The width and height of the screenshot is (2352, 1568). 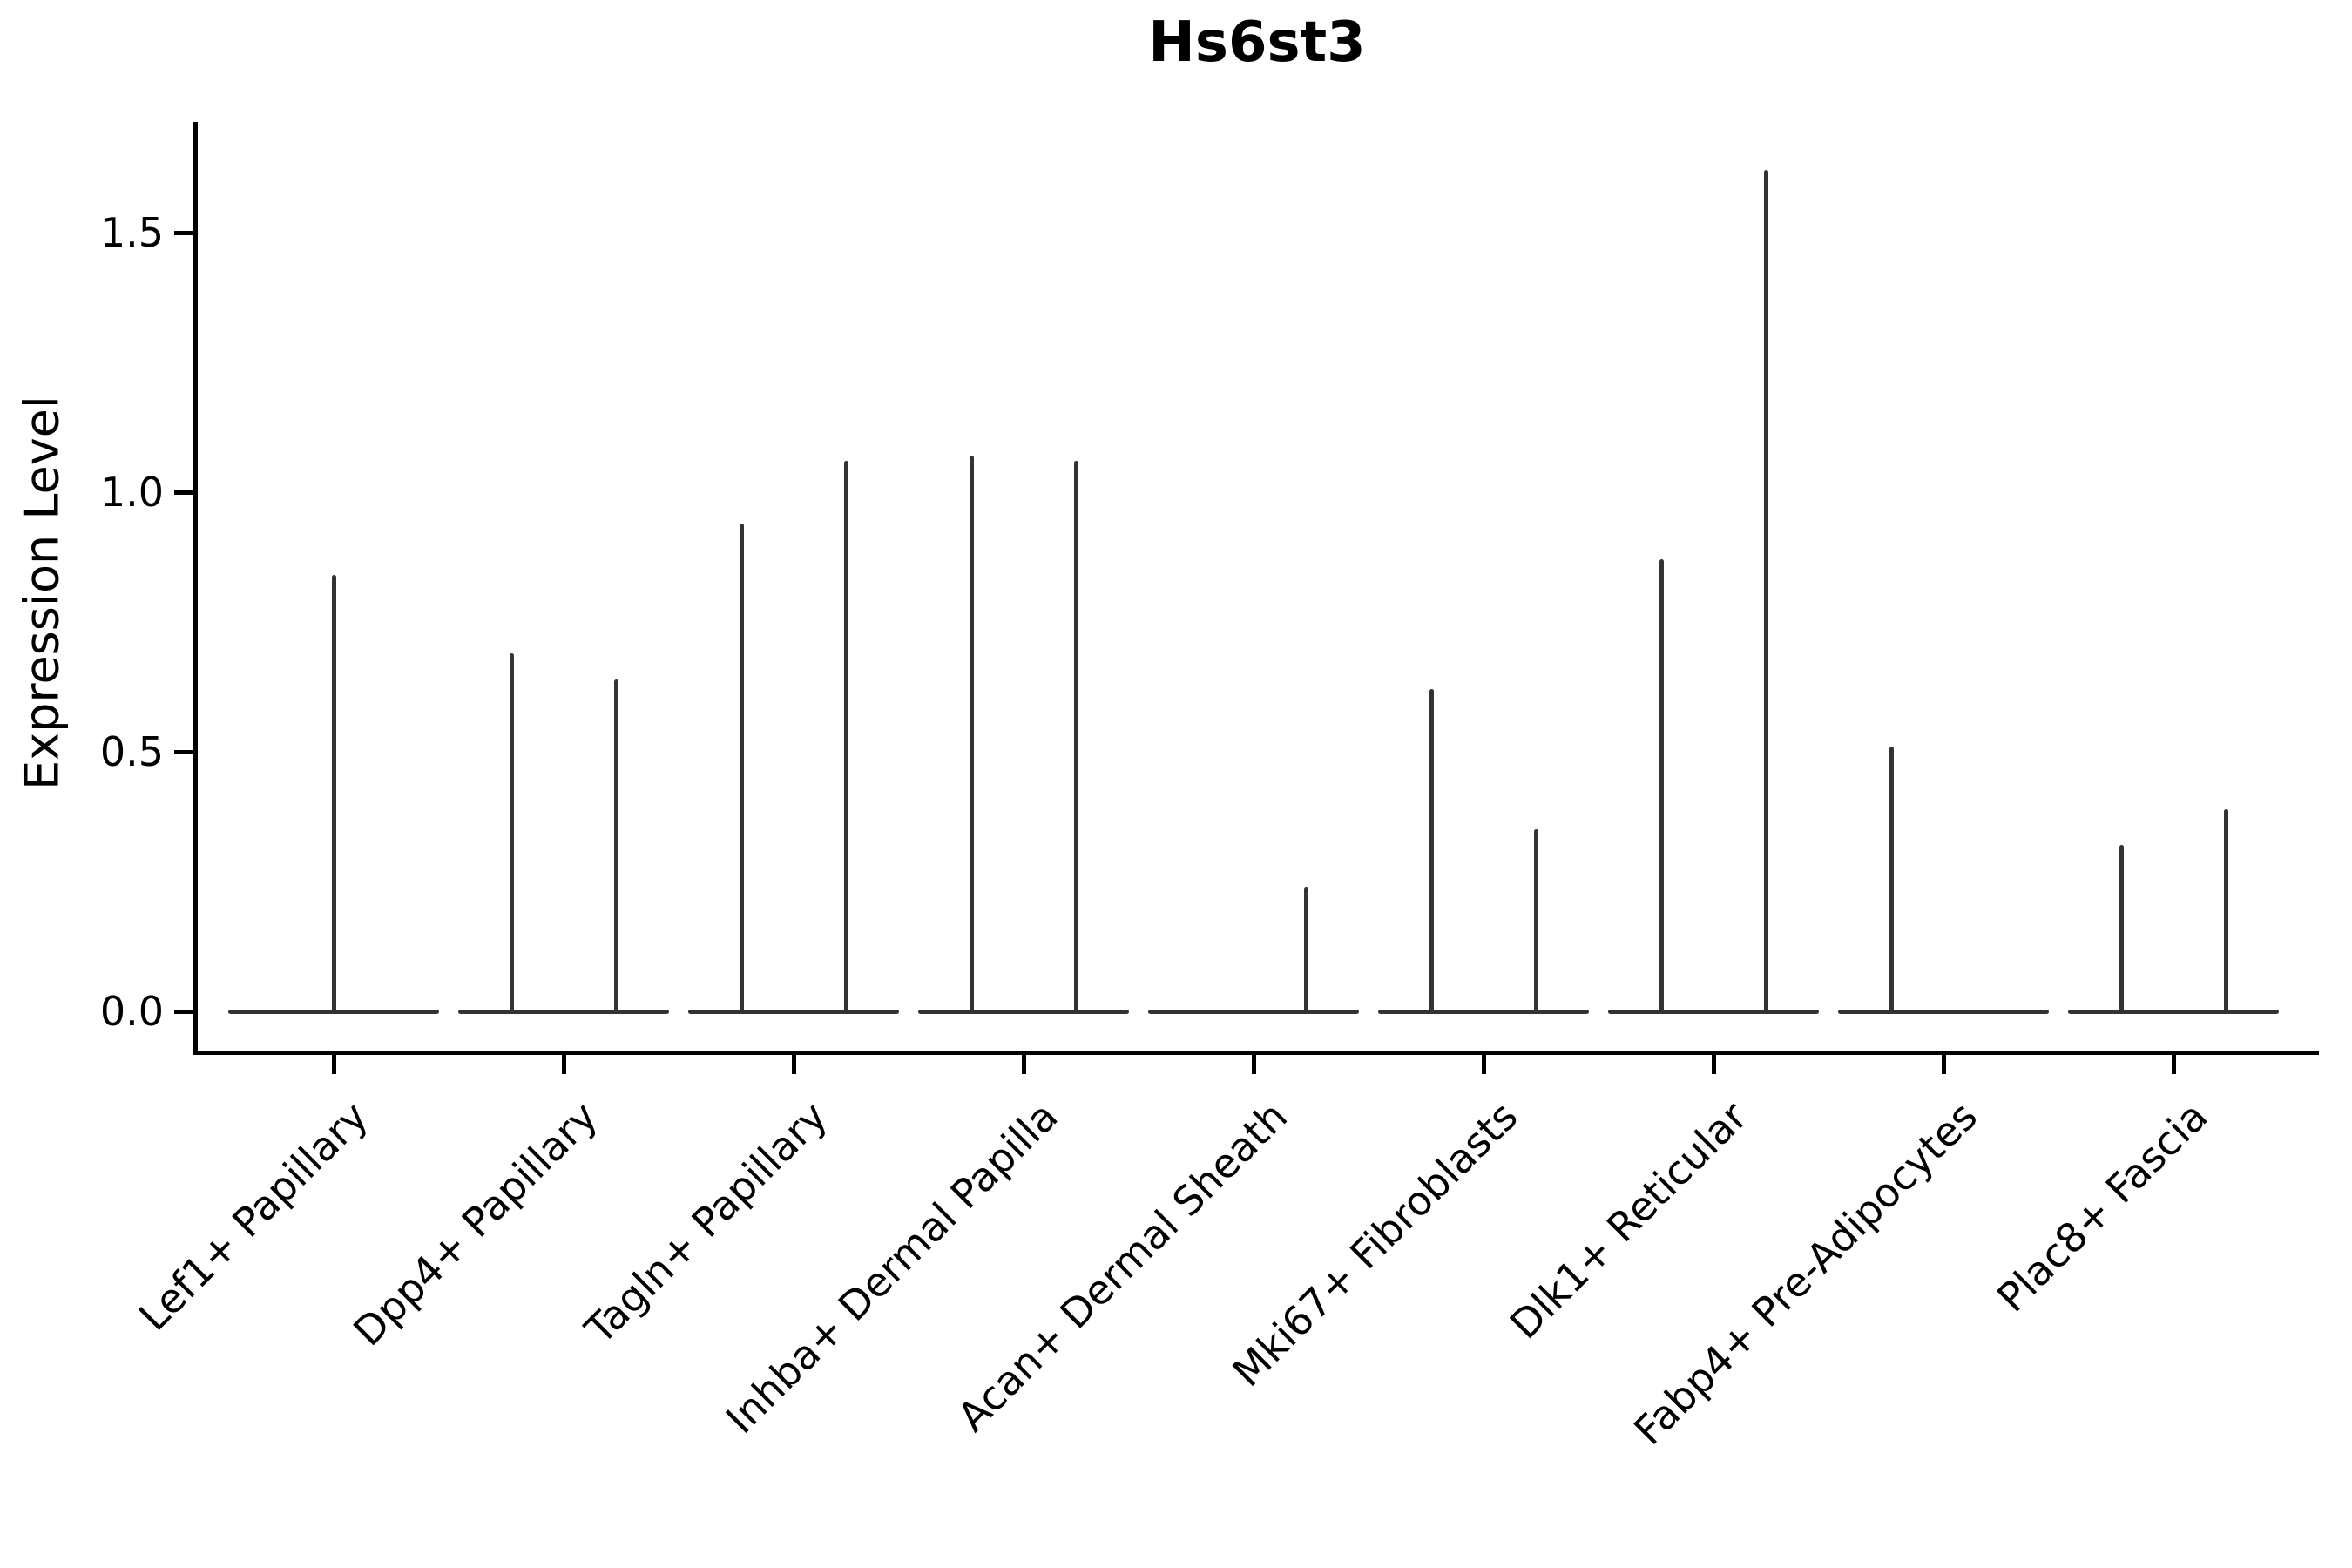 I want to click on y-axis-spine, so click(x=195, y=588).